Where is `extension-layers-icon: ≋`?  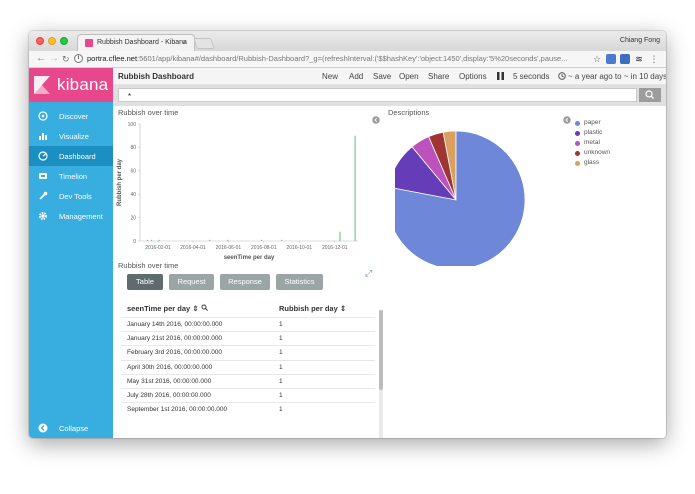
extension-layers-icon: ≋ is located at coordinates (639, 59).